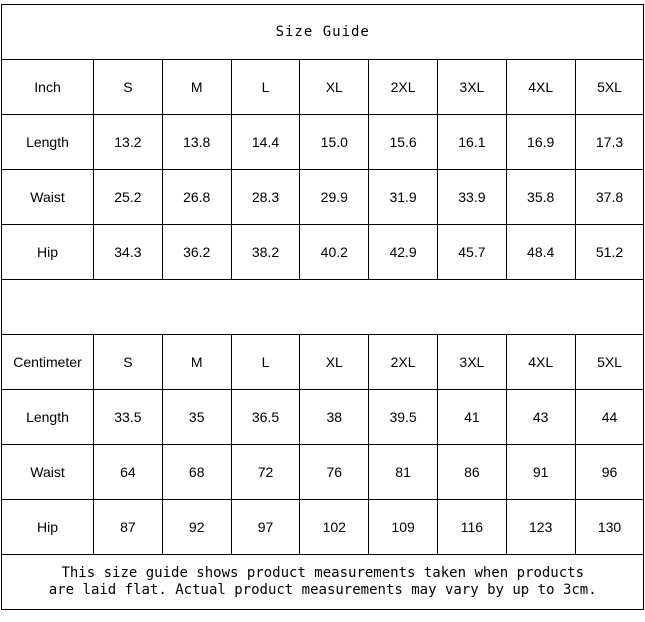  I want to click on table-row: Waist 64 68 72 76 81 86 91 96, so click(323, 472).